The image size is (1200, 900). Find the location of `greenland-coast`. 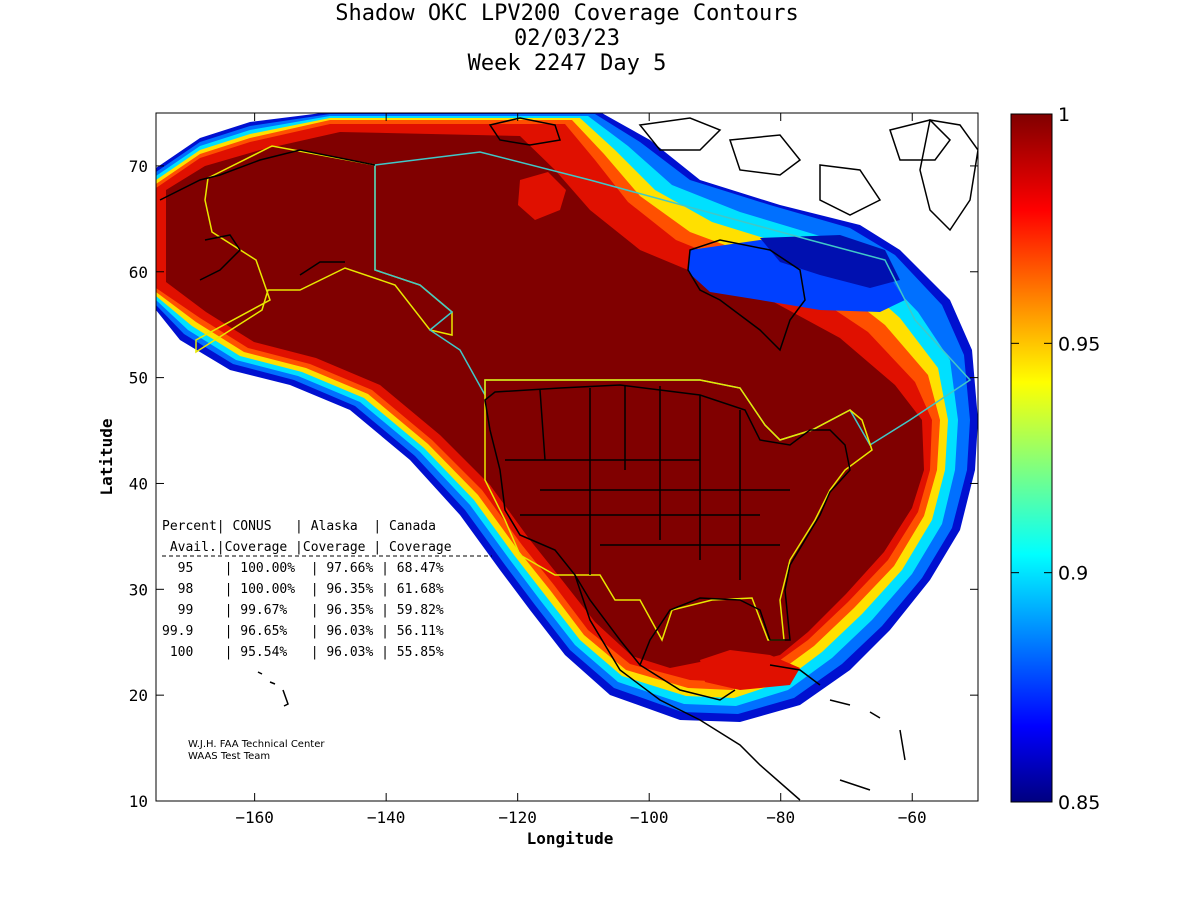

greenland-coast is located at coordinates (948, 175).